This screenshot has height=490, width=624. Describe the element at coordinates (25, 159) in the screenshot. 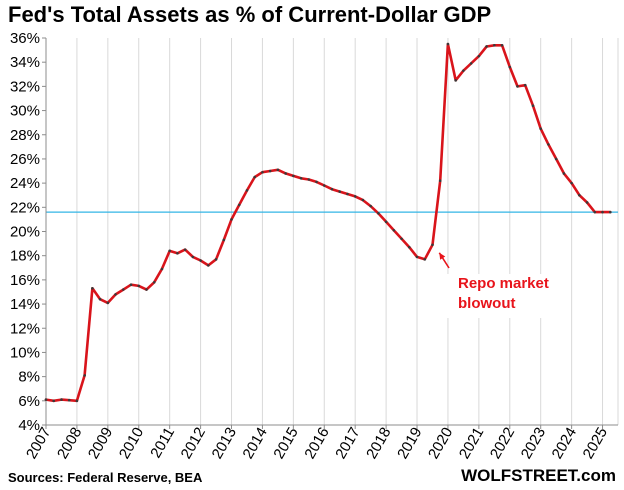

I see `y-tick-label: 26%` at that location.